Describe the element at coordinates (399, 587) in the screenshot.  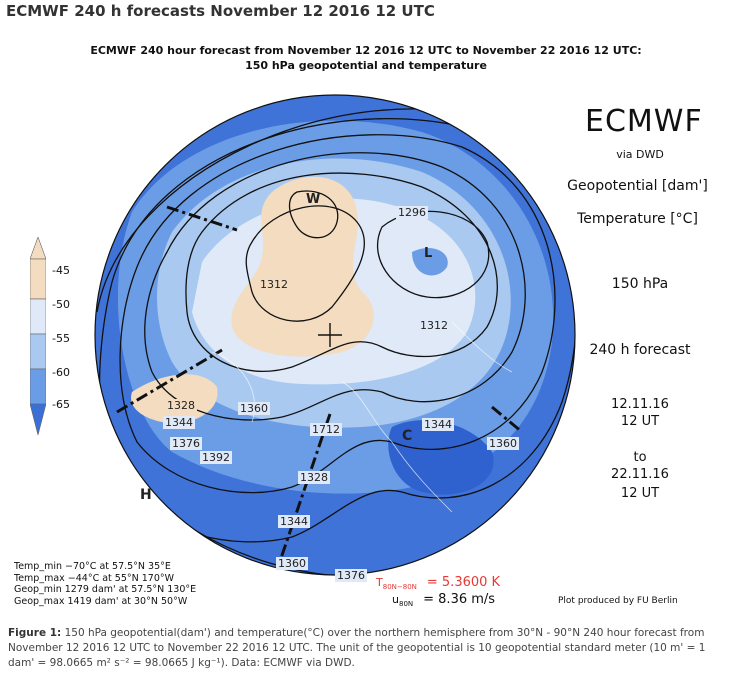
I see `tgrad-sub: 80N−80N` at that location.